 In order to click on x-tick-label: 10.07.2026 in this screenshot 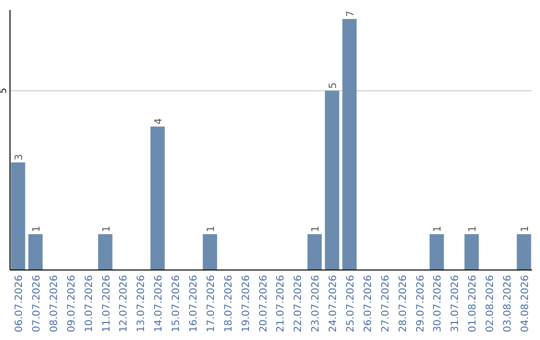, I will do `click(89, 303)`.